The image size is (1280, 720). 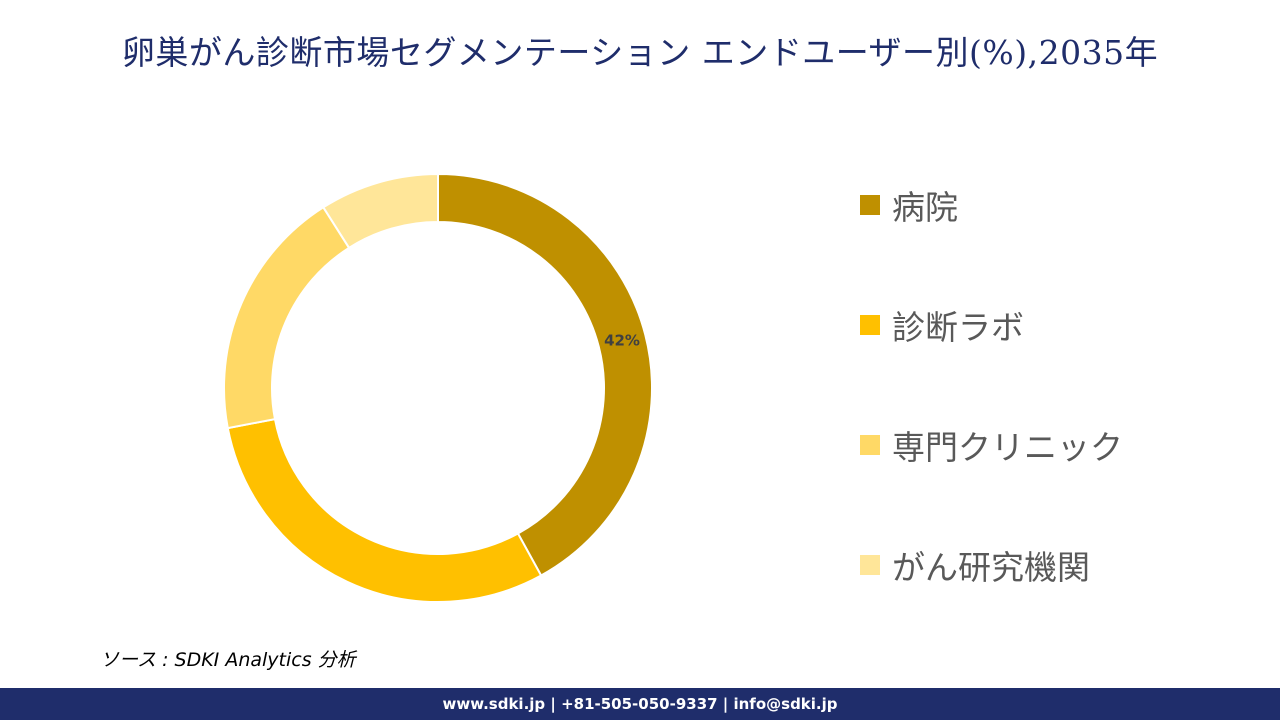 What do you see at coordinates (870, 325) in the screenshot?
I see `legend-swatch-diagnostic-lab` at bounding box center [870, 325].